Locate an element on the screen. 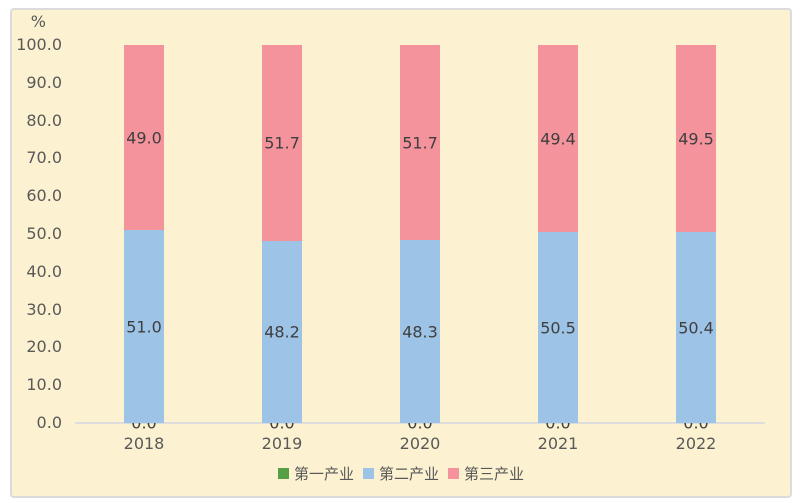  x-axis-tick-label-2019: 2019 is located at coordinates (282, 443).